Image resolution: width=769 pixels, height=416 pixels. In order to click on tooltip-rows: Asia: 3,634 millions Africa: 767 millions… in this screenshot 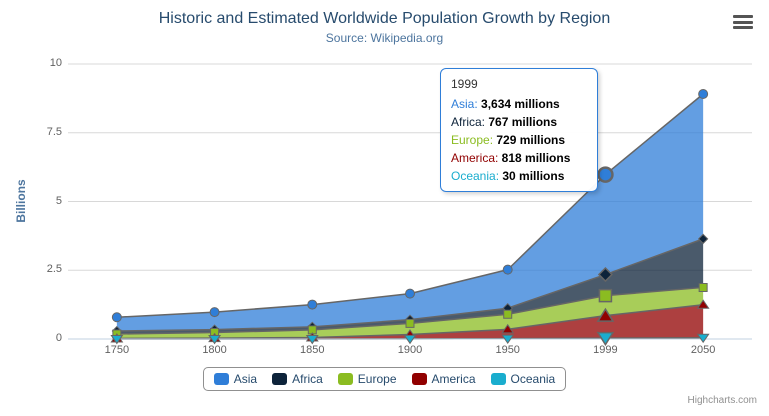, I will do `click(519, 140)`.